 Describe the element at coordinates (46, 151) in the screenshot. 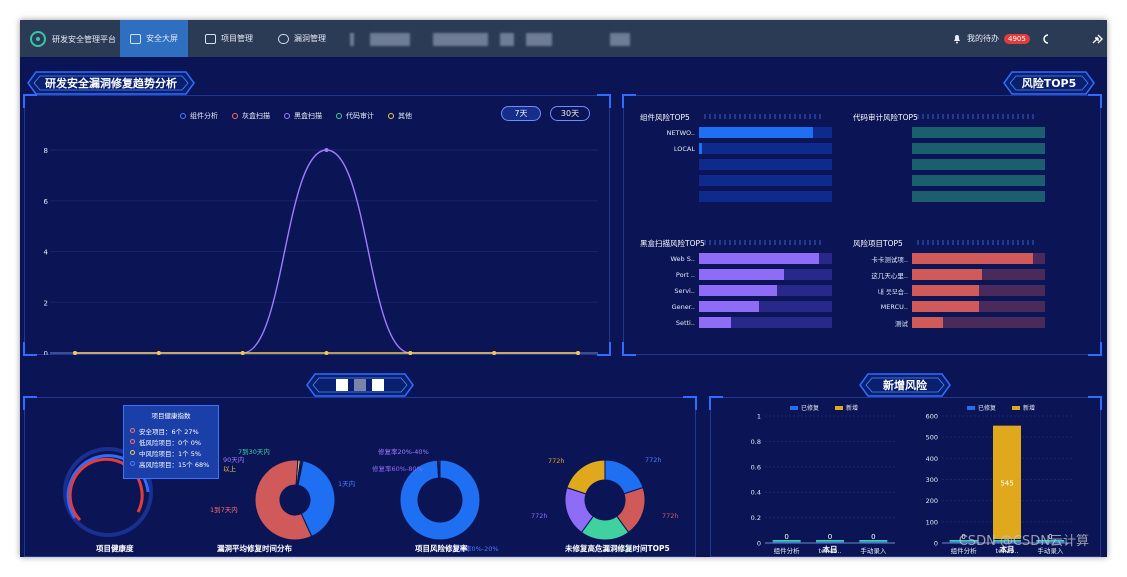

I see `y-tick-label: 8` at that location.